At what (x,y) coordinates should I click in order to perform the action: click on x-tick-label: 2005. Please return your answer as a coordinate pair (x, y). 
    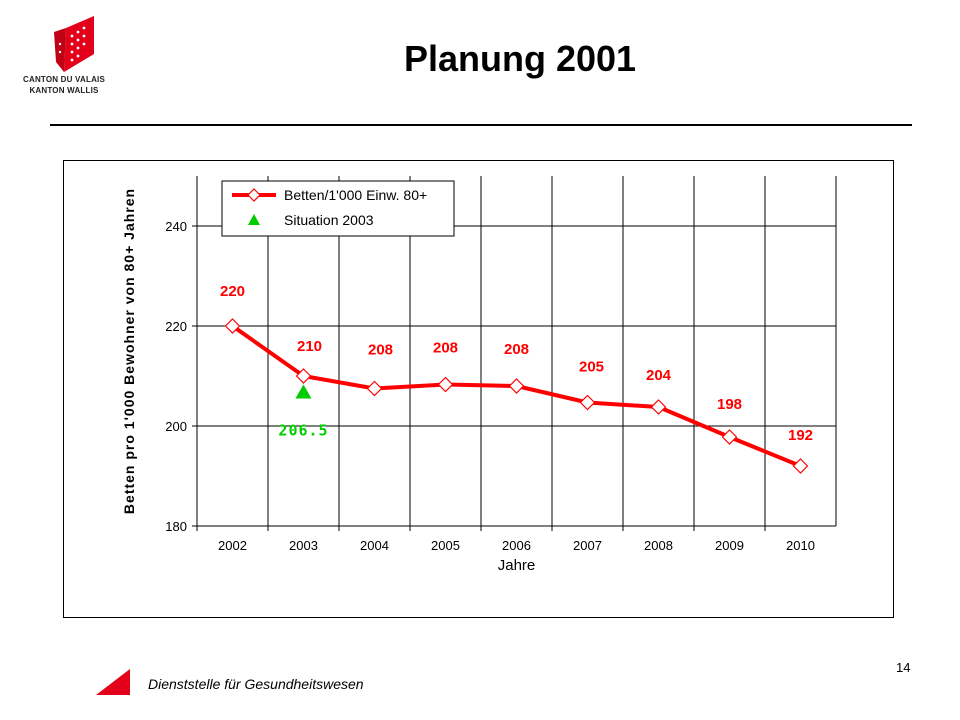
    Looking at the image, I should click on (445, 545).